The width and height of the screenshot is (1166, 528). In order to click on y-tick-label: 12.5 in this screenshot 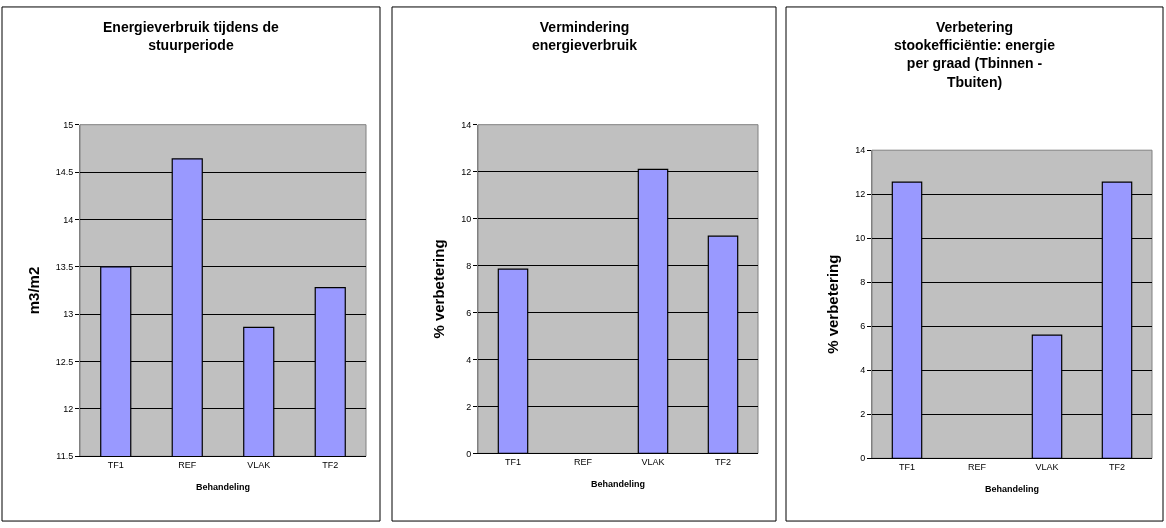, I will do `click(64, 361)`.